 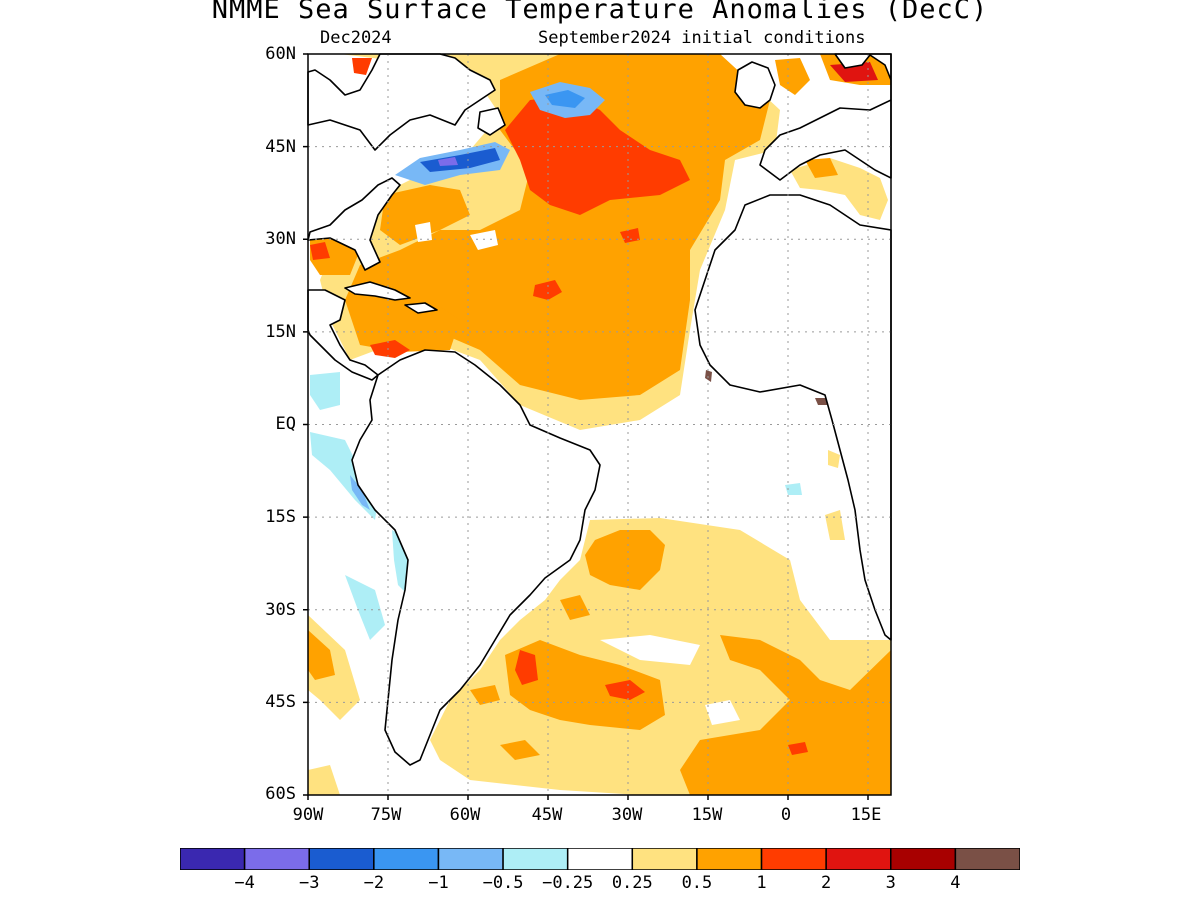 What do you see at coordinates (280, 332) in the screenshot?
I see `lat-label-15n: 15N` at bounding box center [280, 332].